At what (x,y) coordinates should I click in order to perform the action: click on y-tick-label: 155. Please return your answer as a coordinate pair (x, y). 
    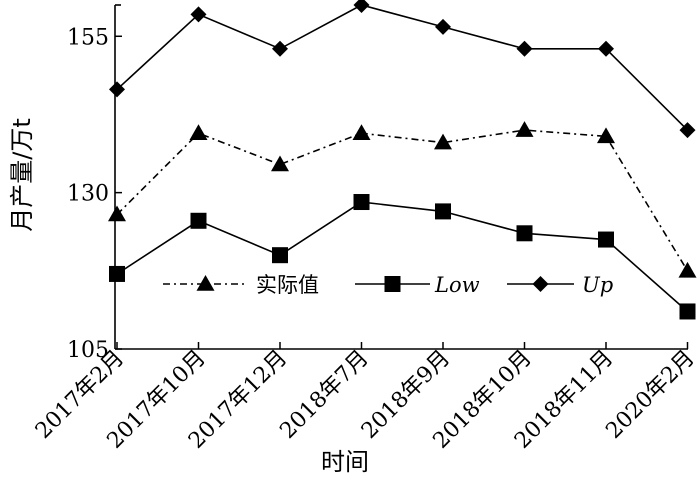
    Looking at the image, I should click on (88, 37).